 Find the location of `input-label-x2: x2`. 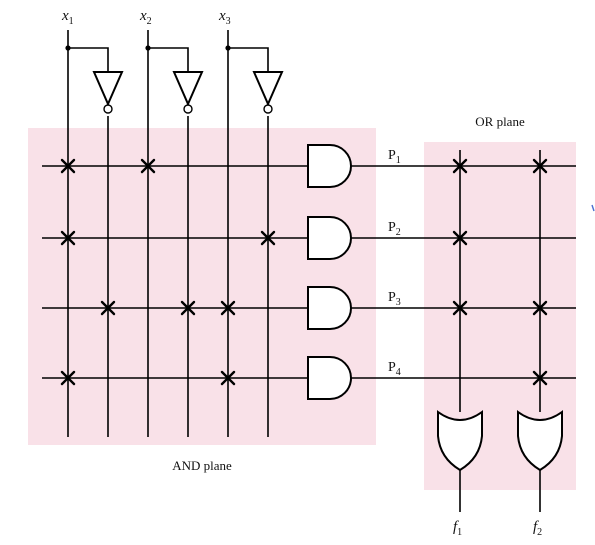

input-label-x2: x2 is located at coordinates (145, 17).